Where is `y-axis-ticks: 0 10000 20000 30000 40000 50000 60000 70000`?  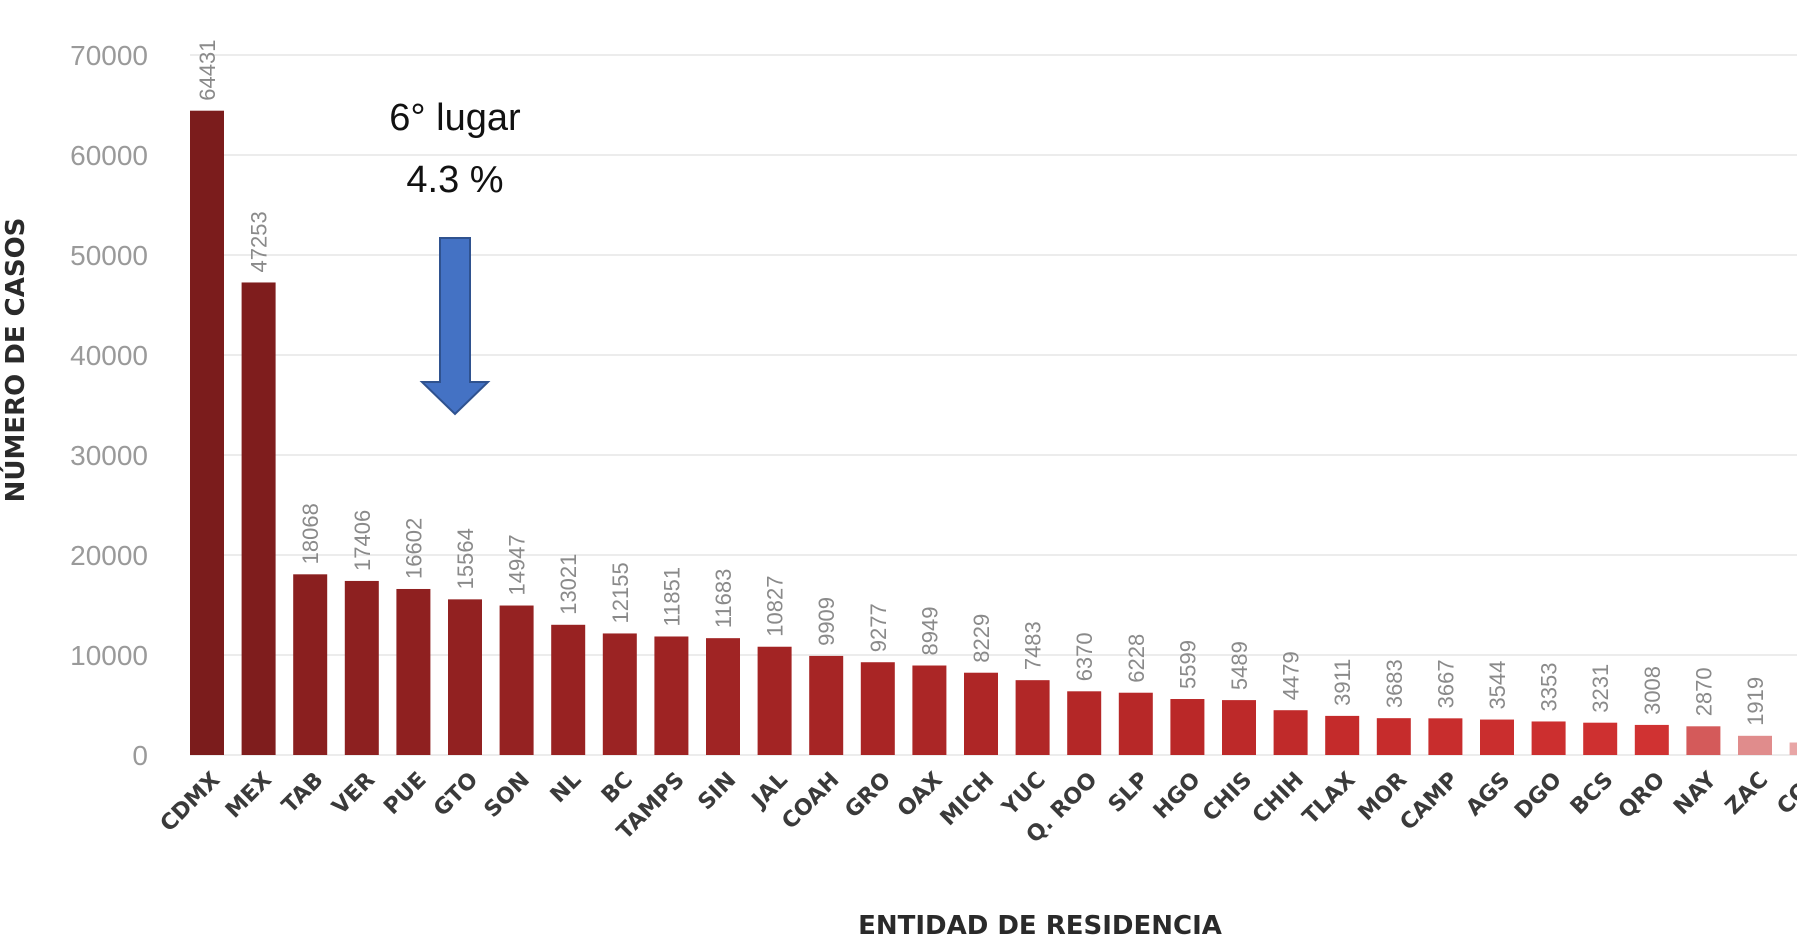 y-axis-ticks: 0 10000 20000 30000 40000 50000 60000 70000 is located at coordinates (109, 405).